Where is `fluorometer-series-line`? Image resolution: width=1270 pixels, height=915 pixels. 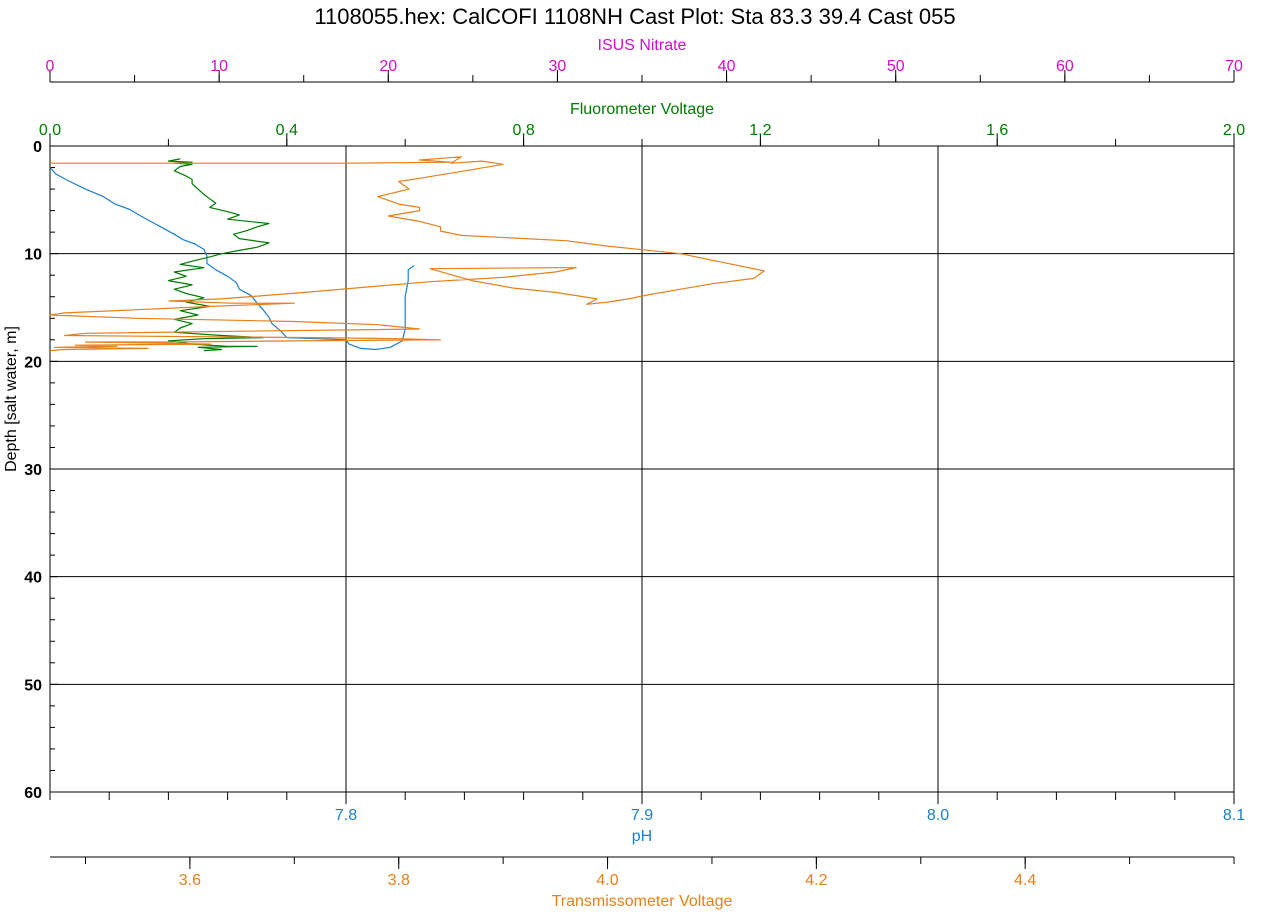 fluorometer-series-line is located at coordinates (218, 255).